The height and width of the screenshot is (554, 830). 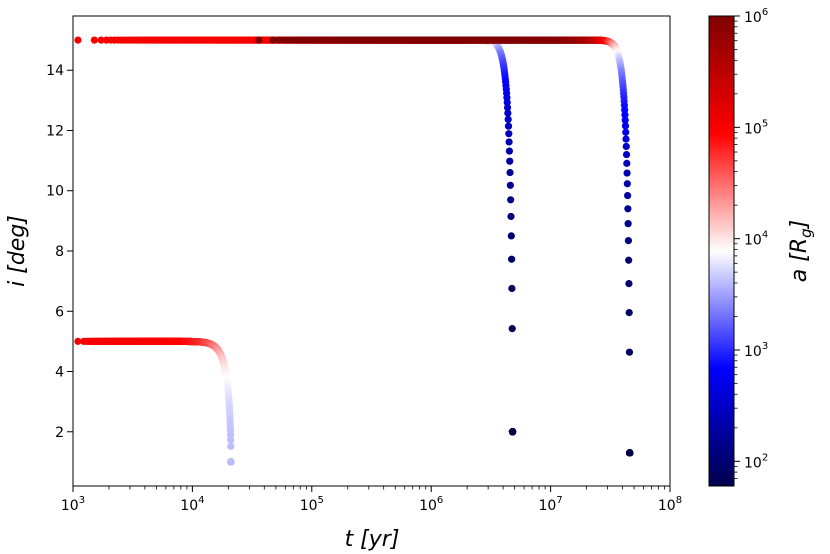 What do you see at coordinates (756, 461) in the screenshot?
I see `colorbar-tick-label: 10²` at bounding box center [756, 461].